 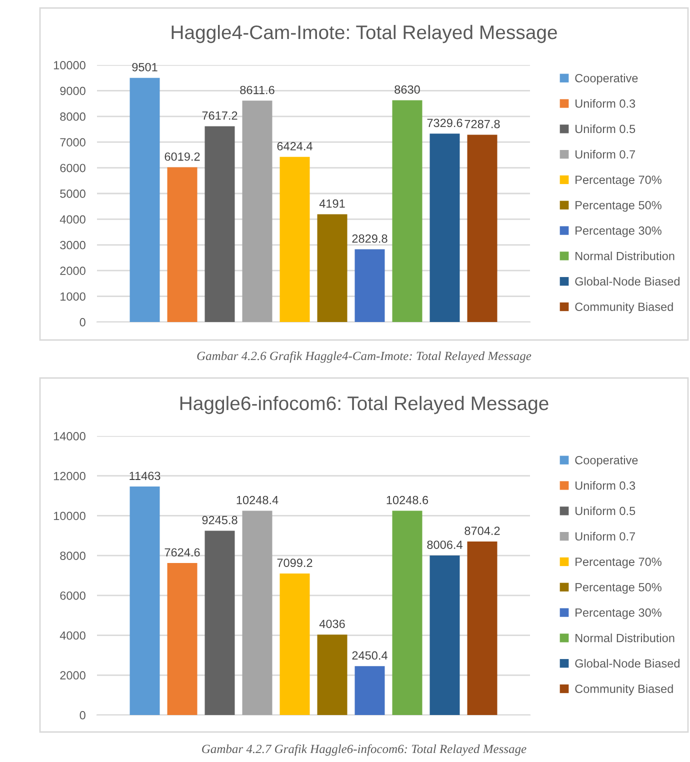 What do you see at coordinates (370, 655) in the screenshot?
I see `data-label: 2450.4` at bounding box center [370, 655].